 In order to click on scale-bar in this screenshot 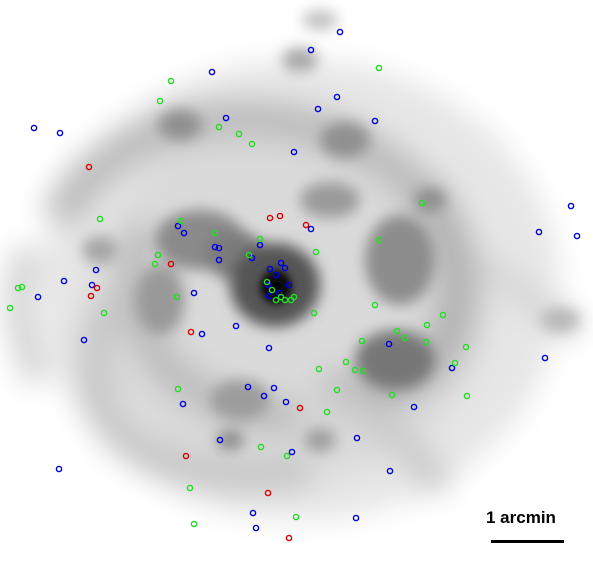, I will do `click(527, 541)`.